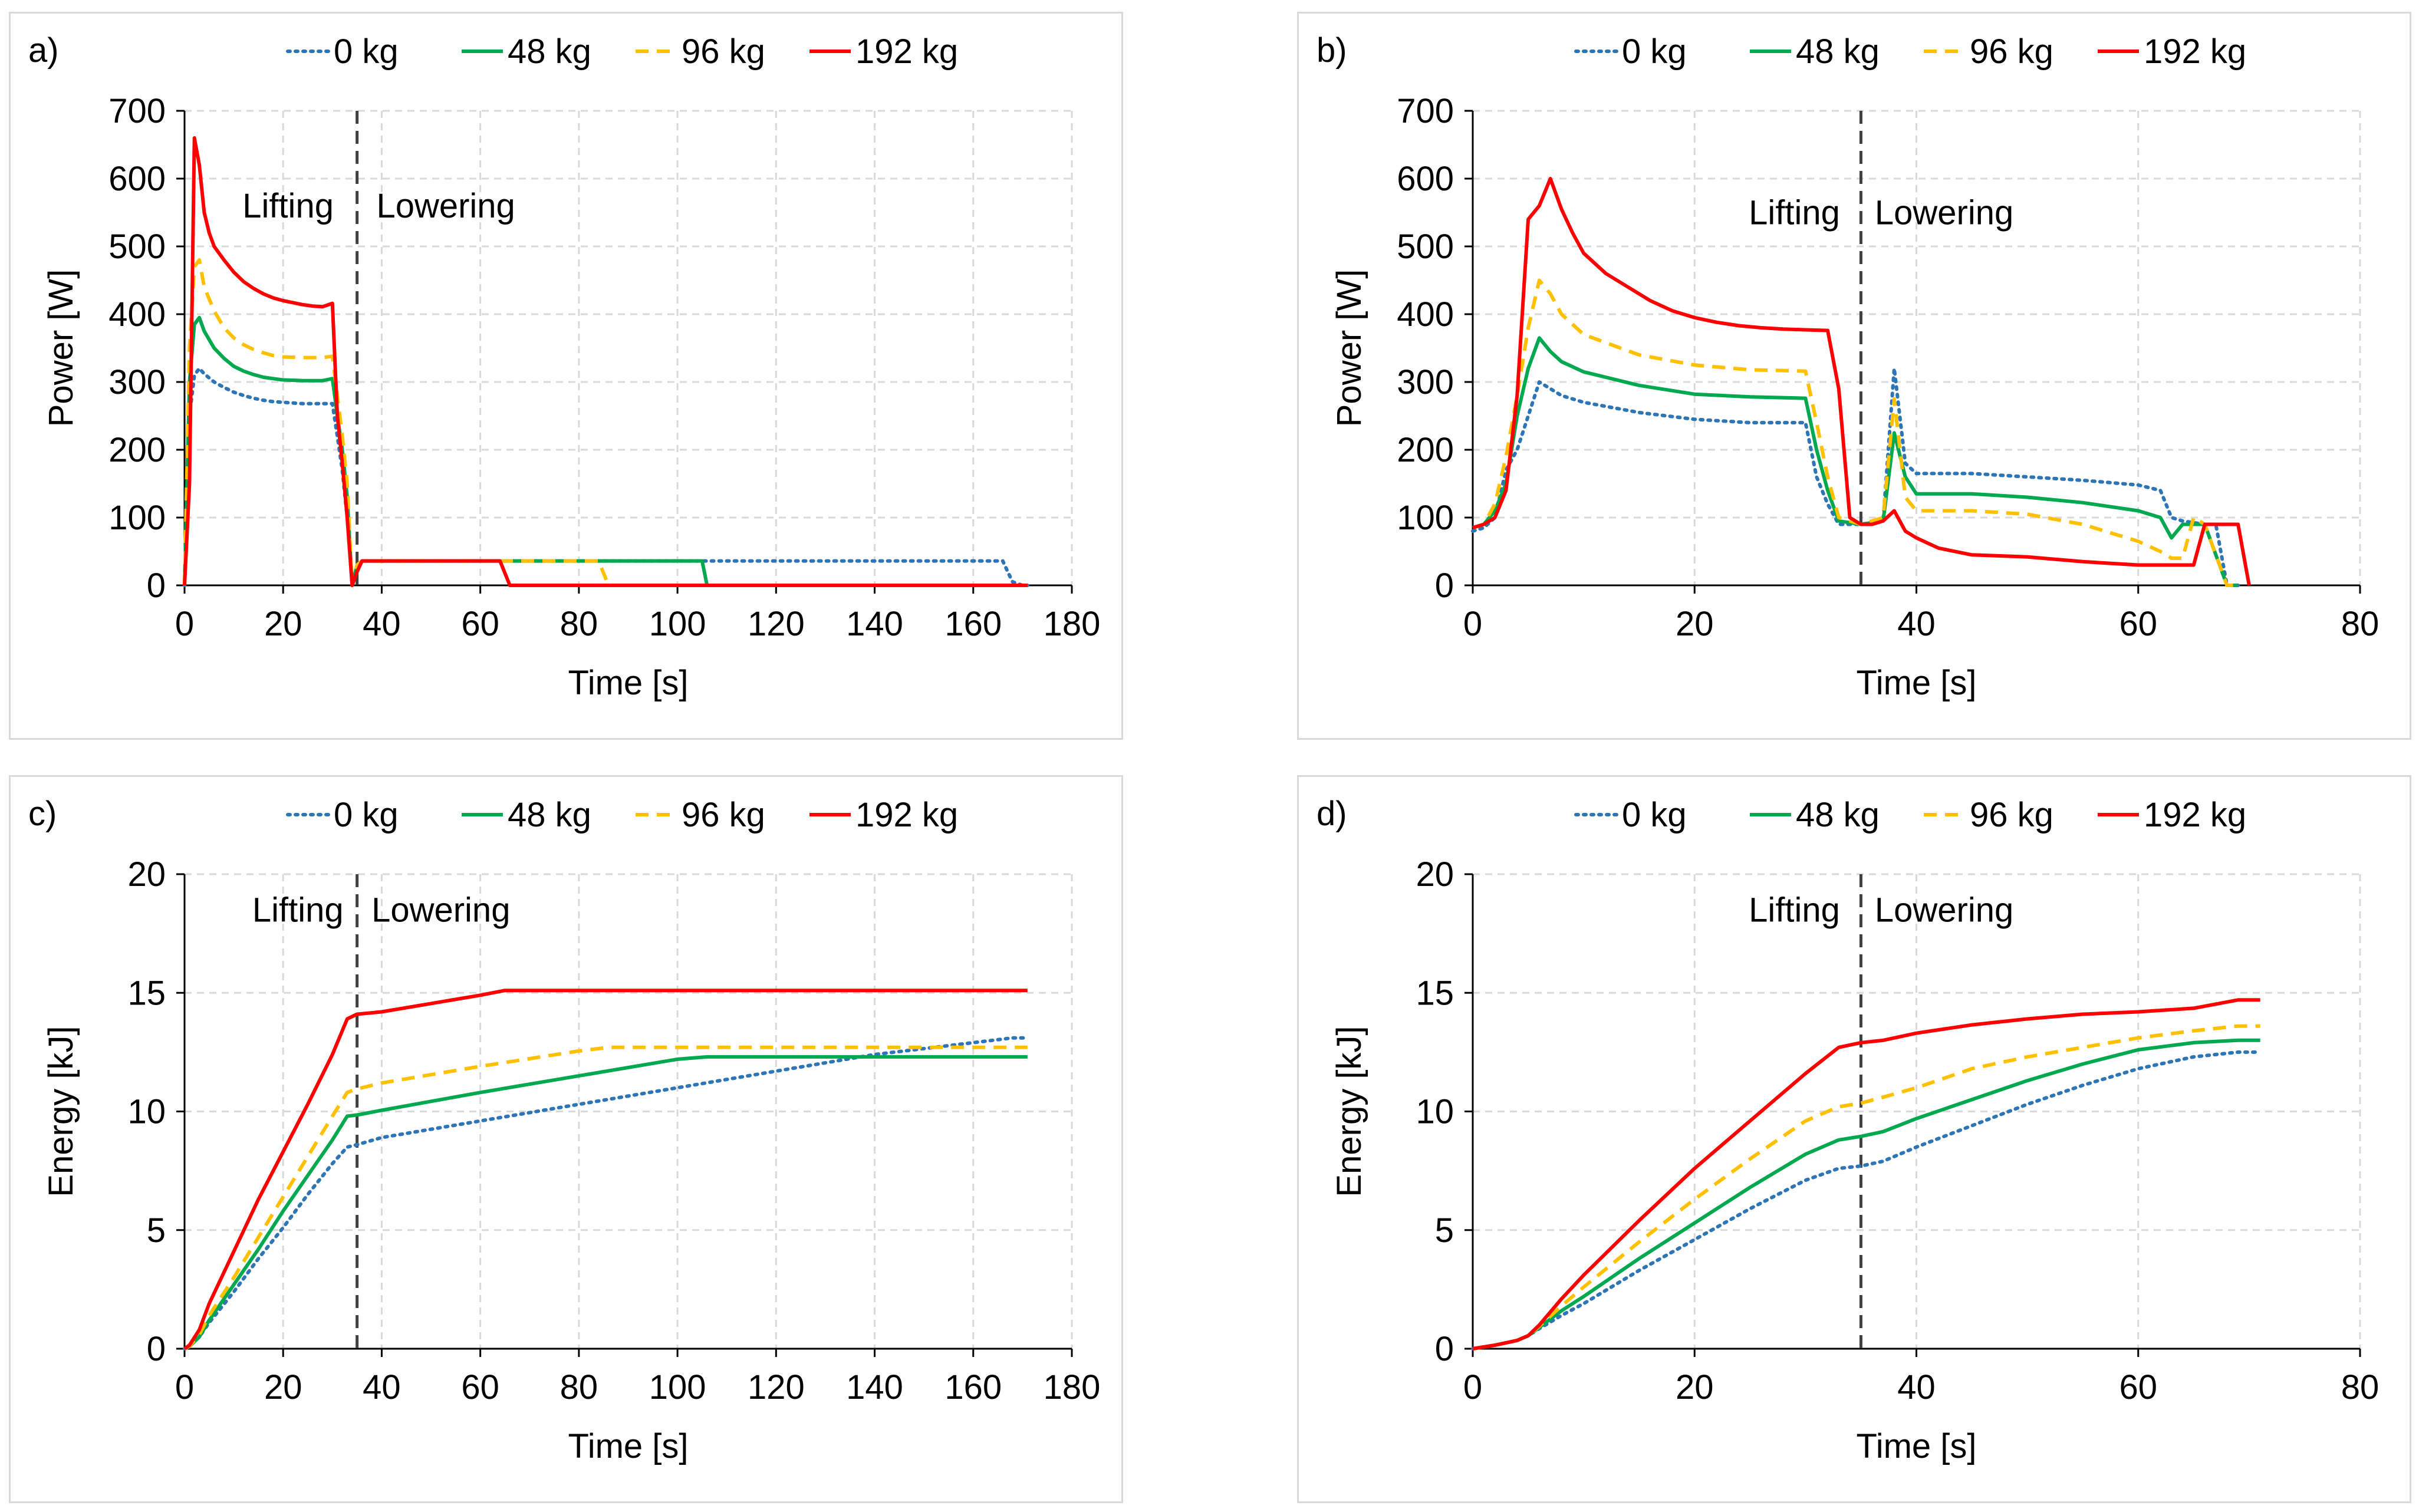 The image size is (2419, 1512). What do you see at coordinates (42, 814) in the screenshot?
I see `panel-label: c)` at bounding box center [42, 814].